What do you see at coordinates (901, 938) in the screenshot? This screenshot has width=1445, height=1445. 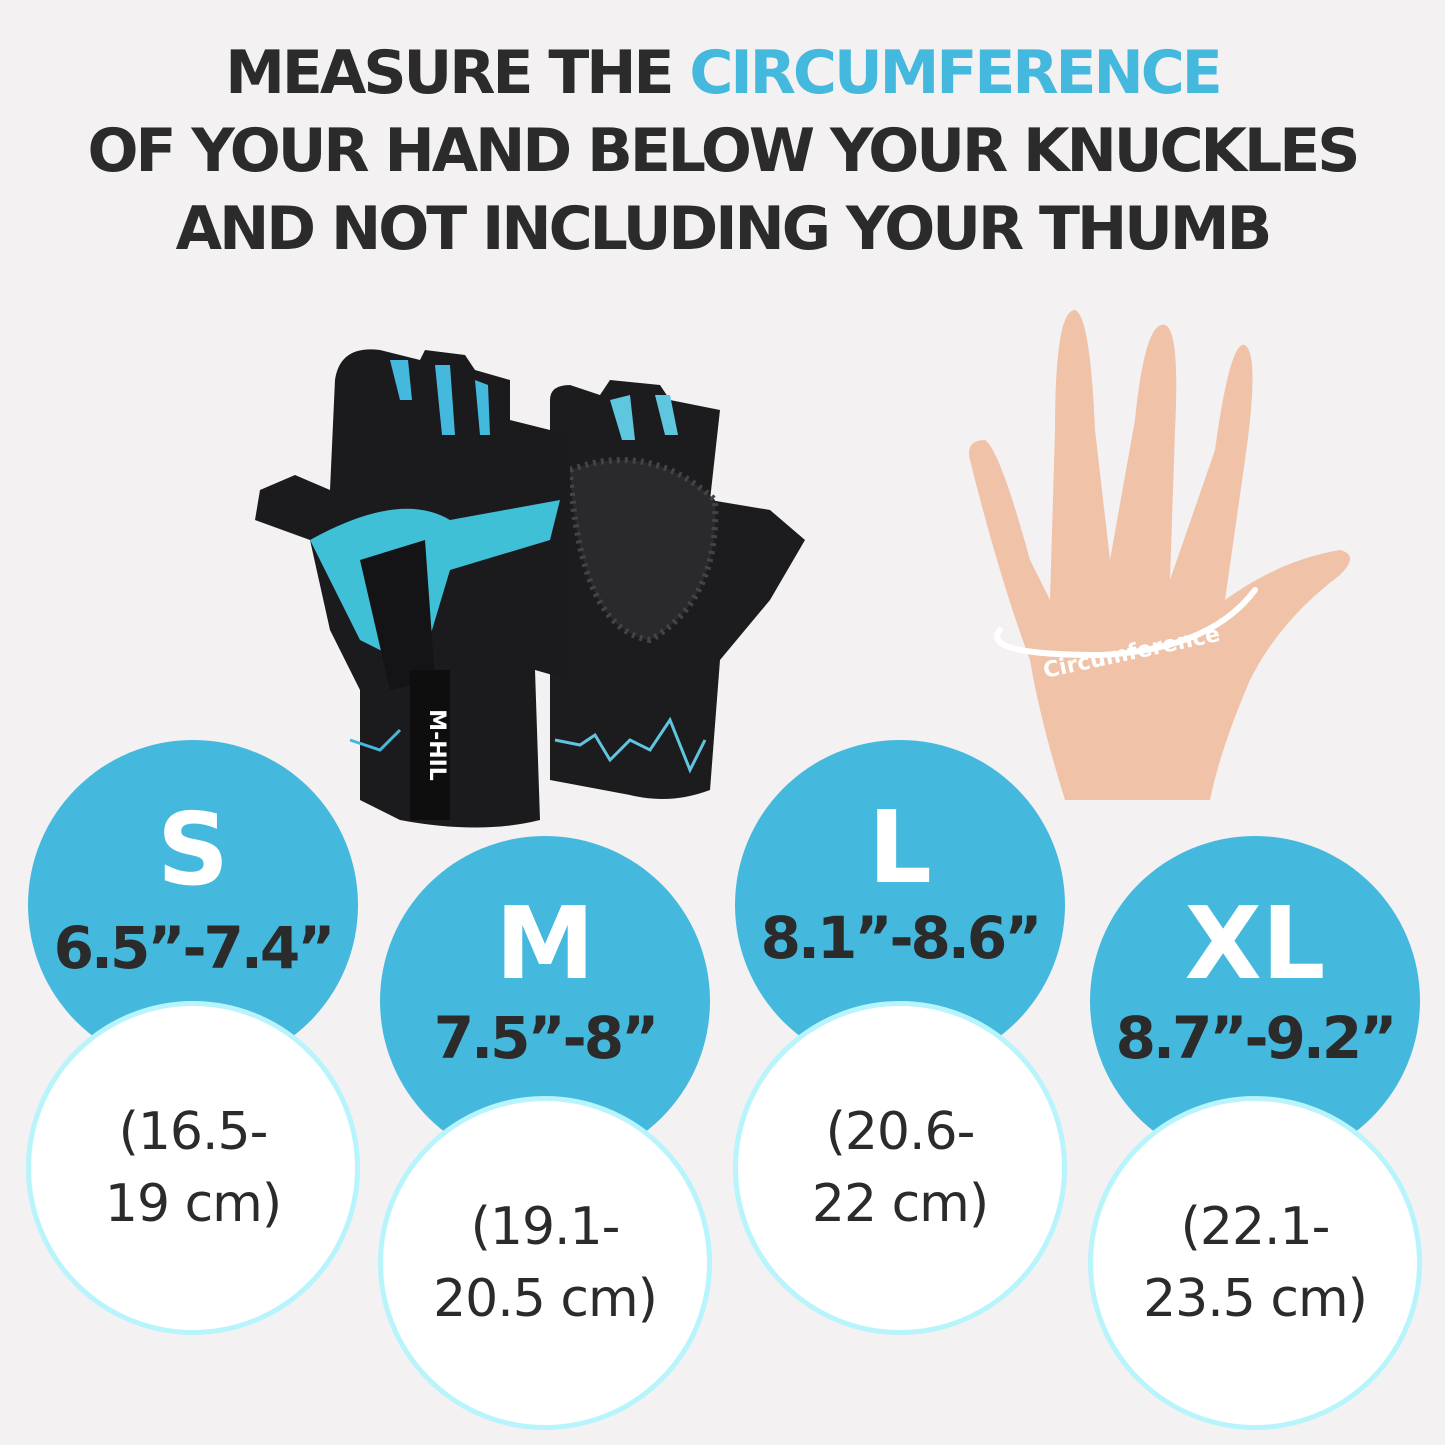 I see `size-inches: 8.1”-8.6”` at bounding box center [901, 938].